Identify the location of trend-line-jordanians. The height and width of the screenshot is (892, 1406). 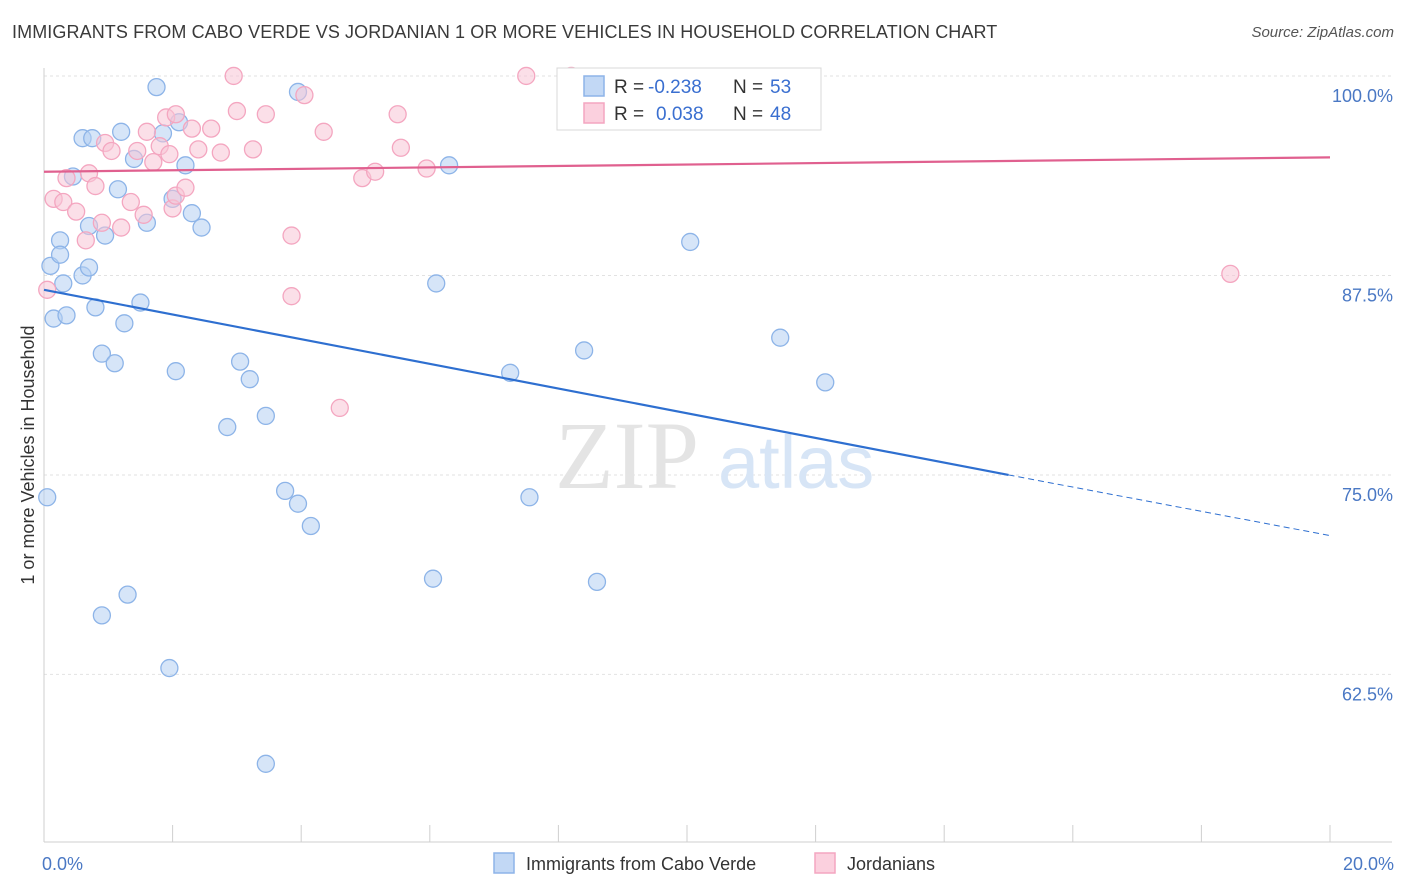
(687, 164).